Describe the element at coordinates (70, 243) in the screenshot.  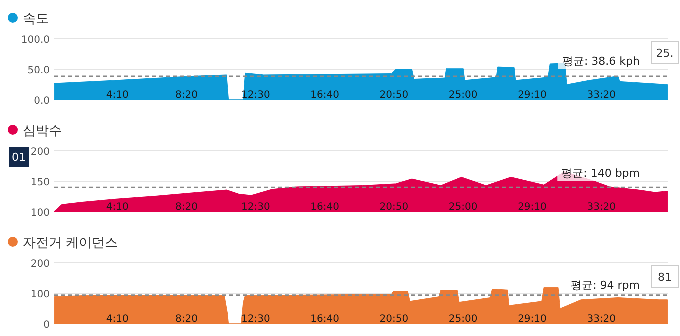
I see `chart-title: 자전거 케이던스` at that location.